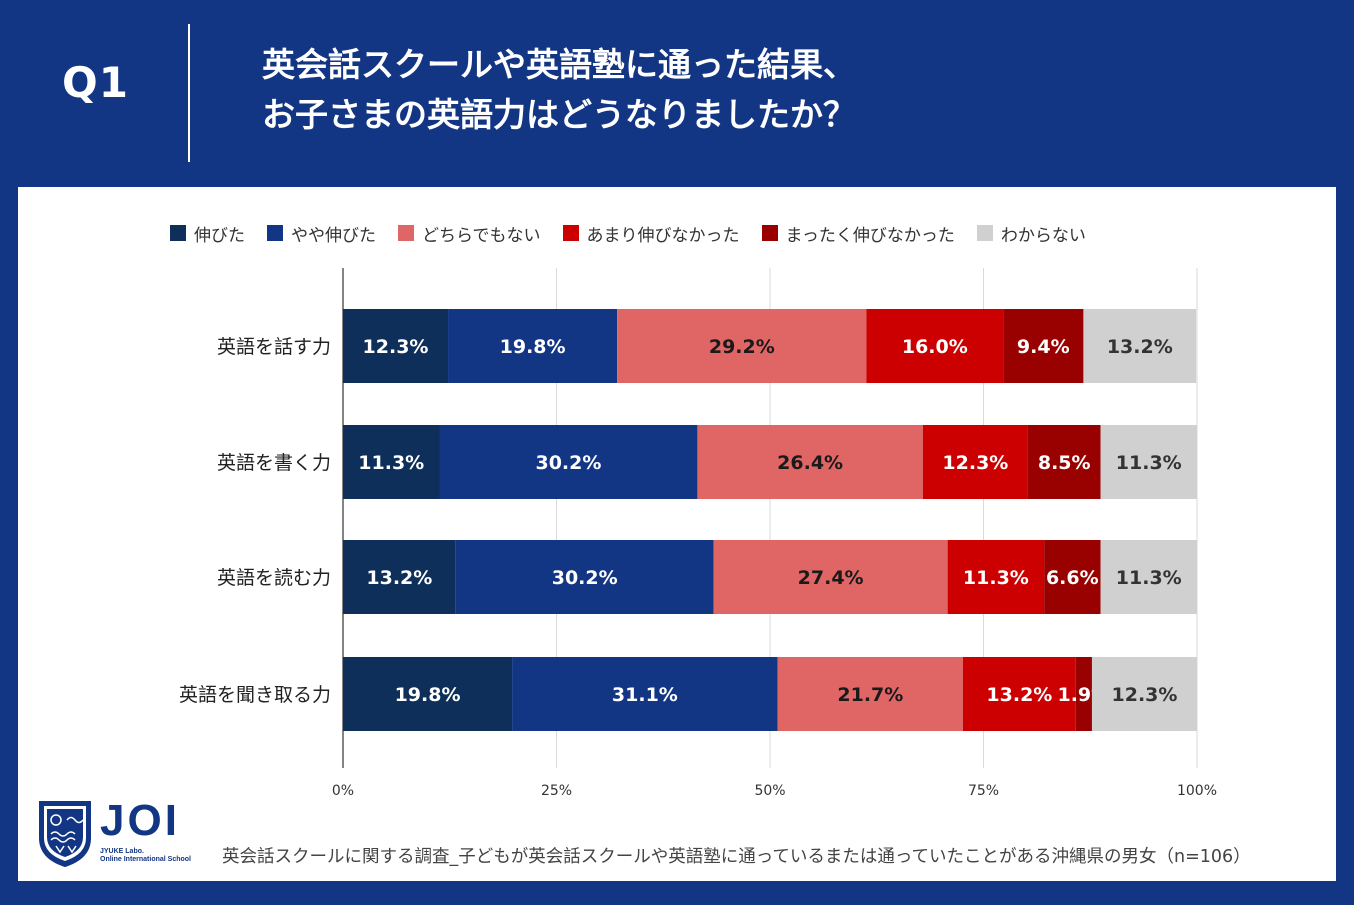 The height and width of the screenshot is (905, 1354). I want to click on data-label: 29.2%, so click(742, 347).